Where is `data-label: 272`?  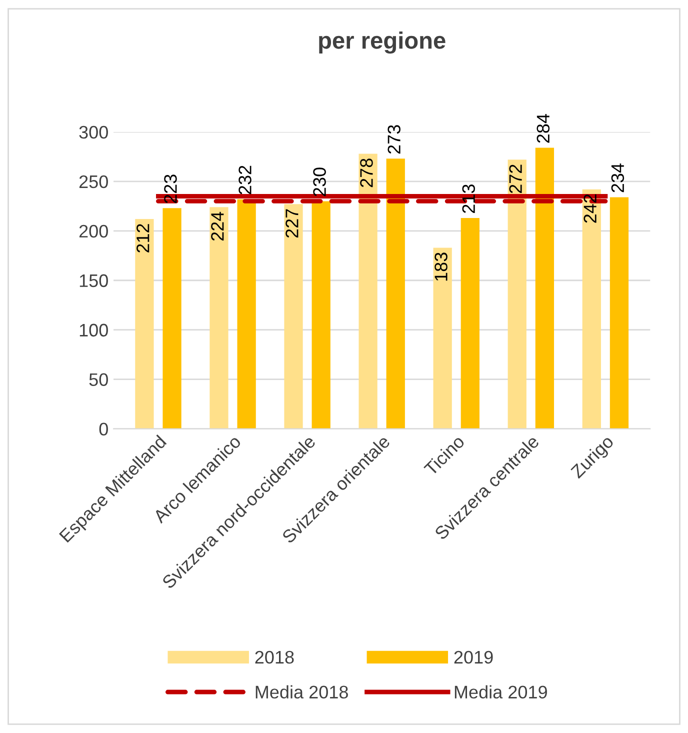
data-label: 272 is located at coordinates (515, 179).